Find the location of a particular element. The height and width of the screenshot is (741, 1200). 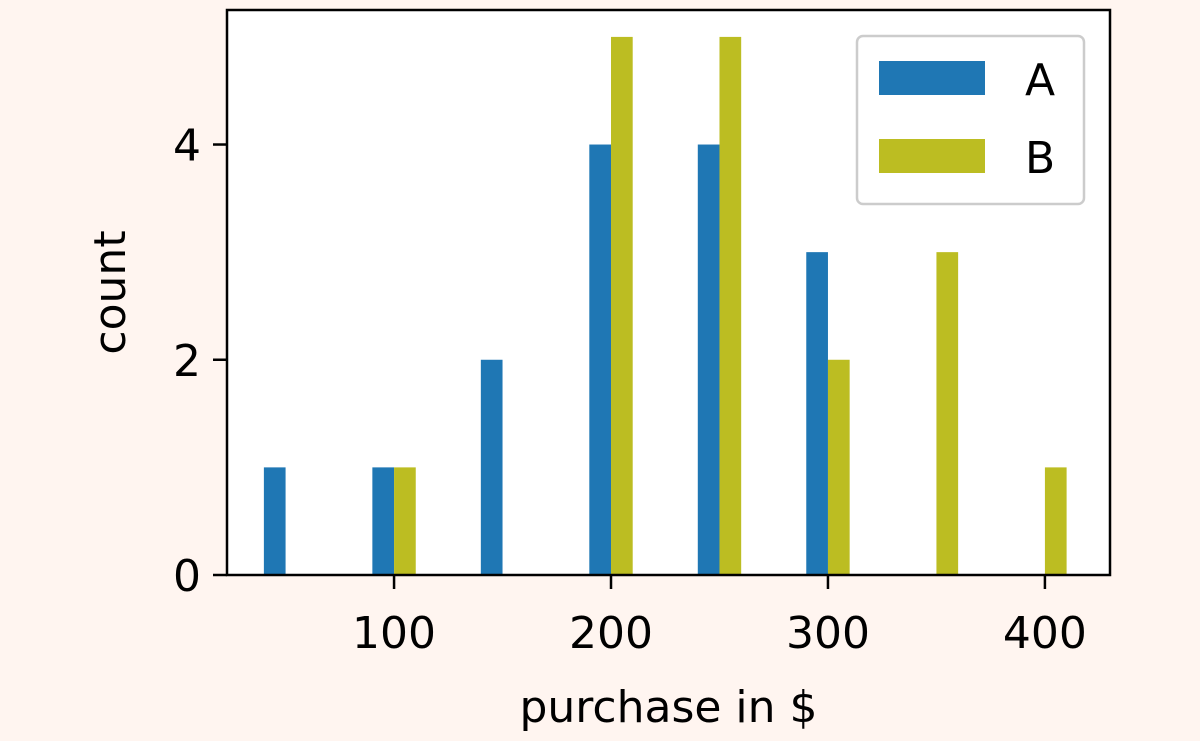

x-tick-label: 400 is located at coordinates (1045, 633).